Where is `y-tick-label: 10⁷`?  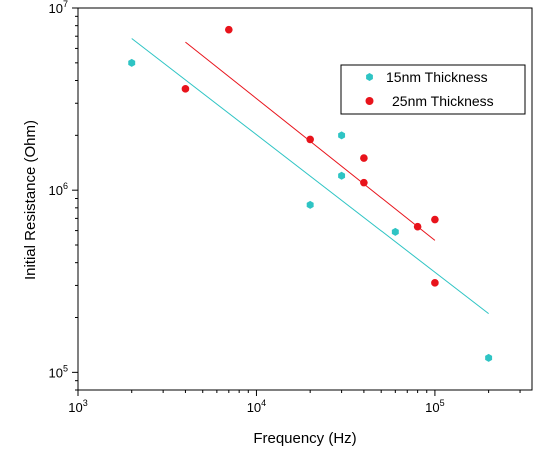
y-tick-label: 10⁷ is located at coordinates (58, 8).